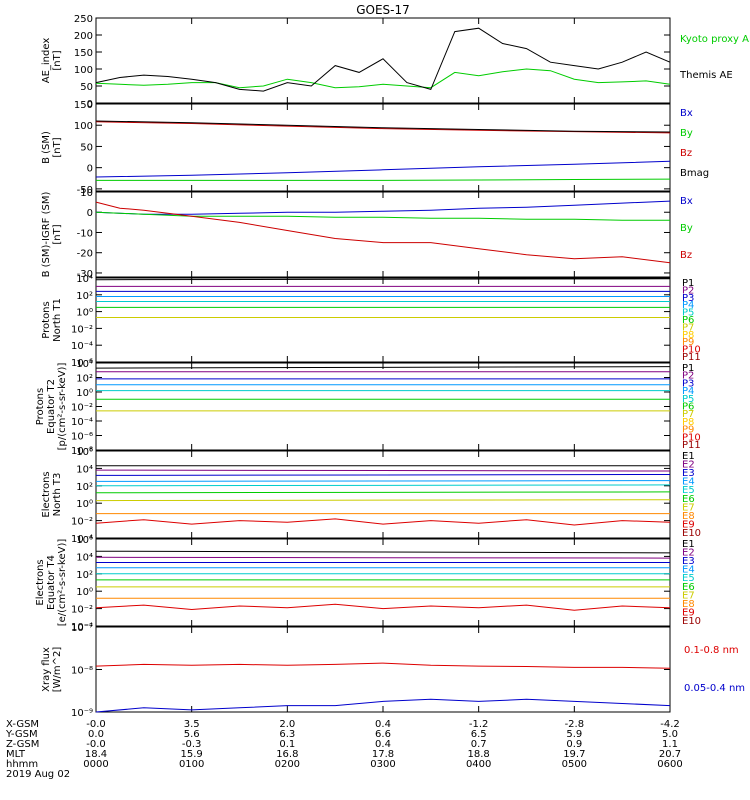  I want to click on xaxis-row-value: 5.6, so click(192, 734).